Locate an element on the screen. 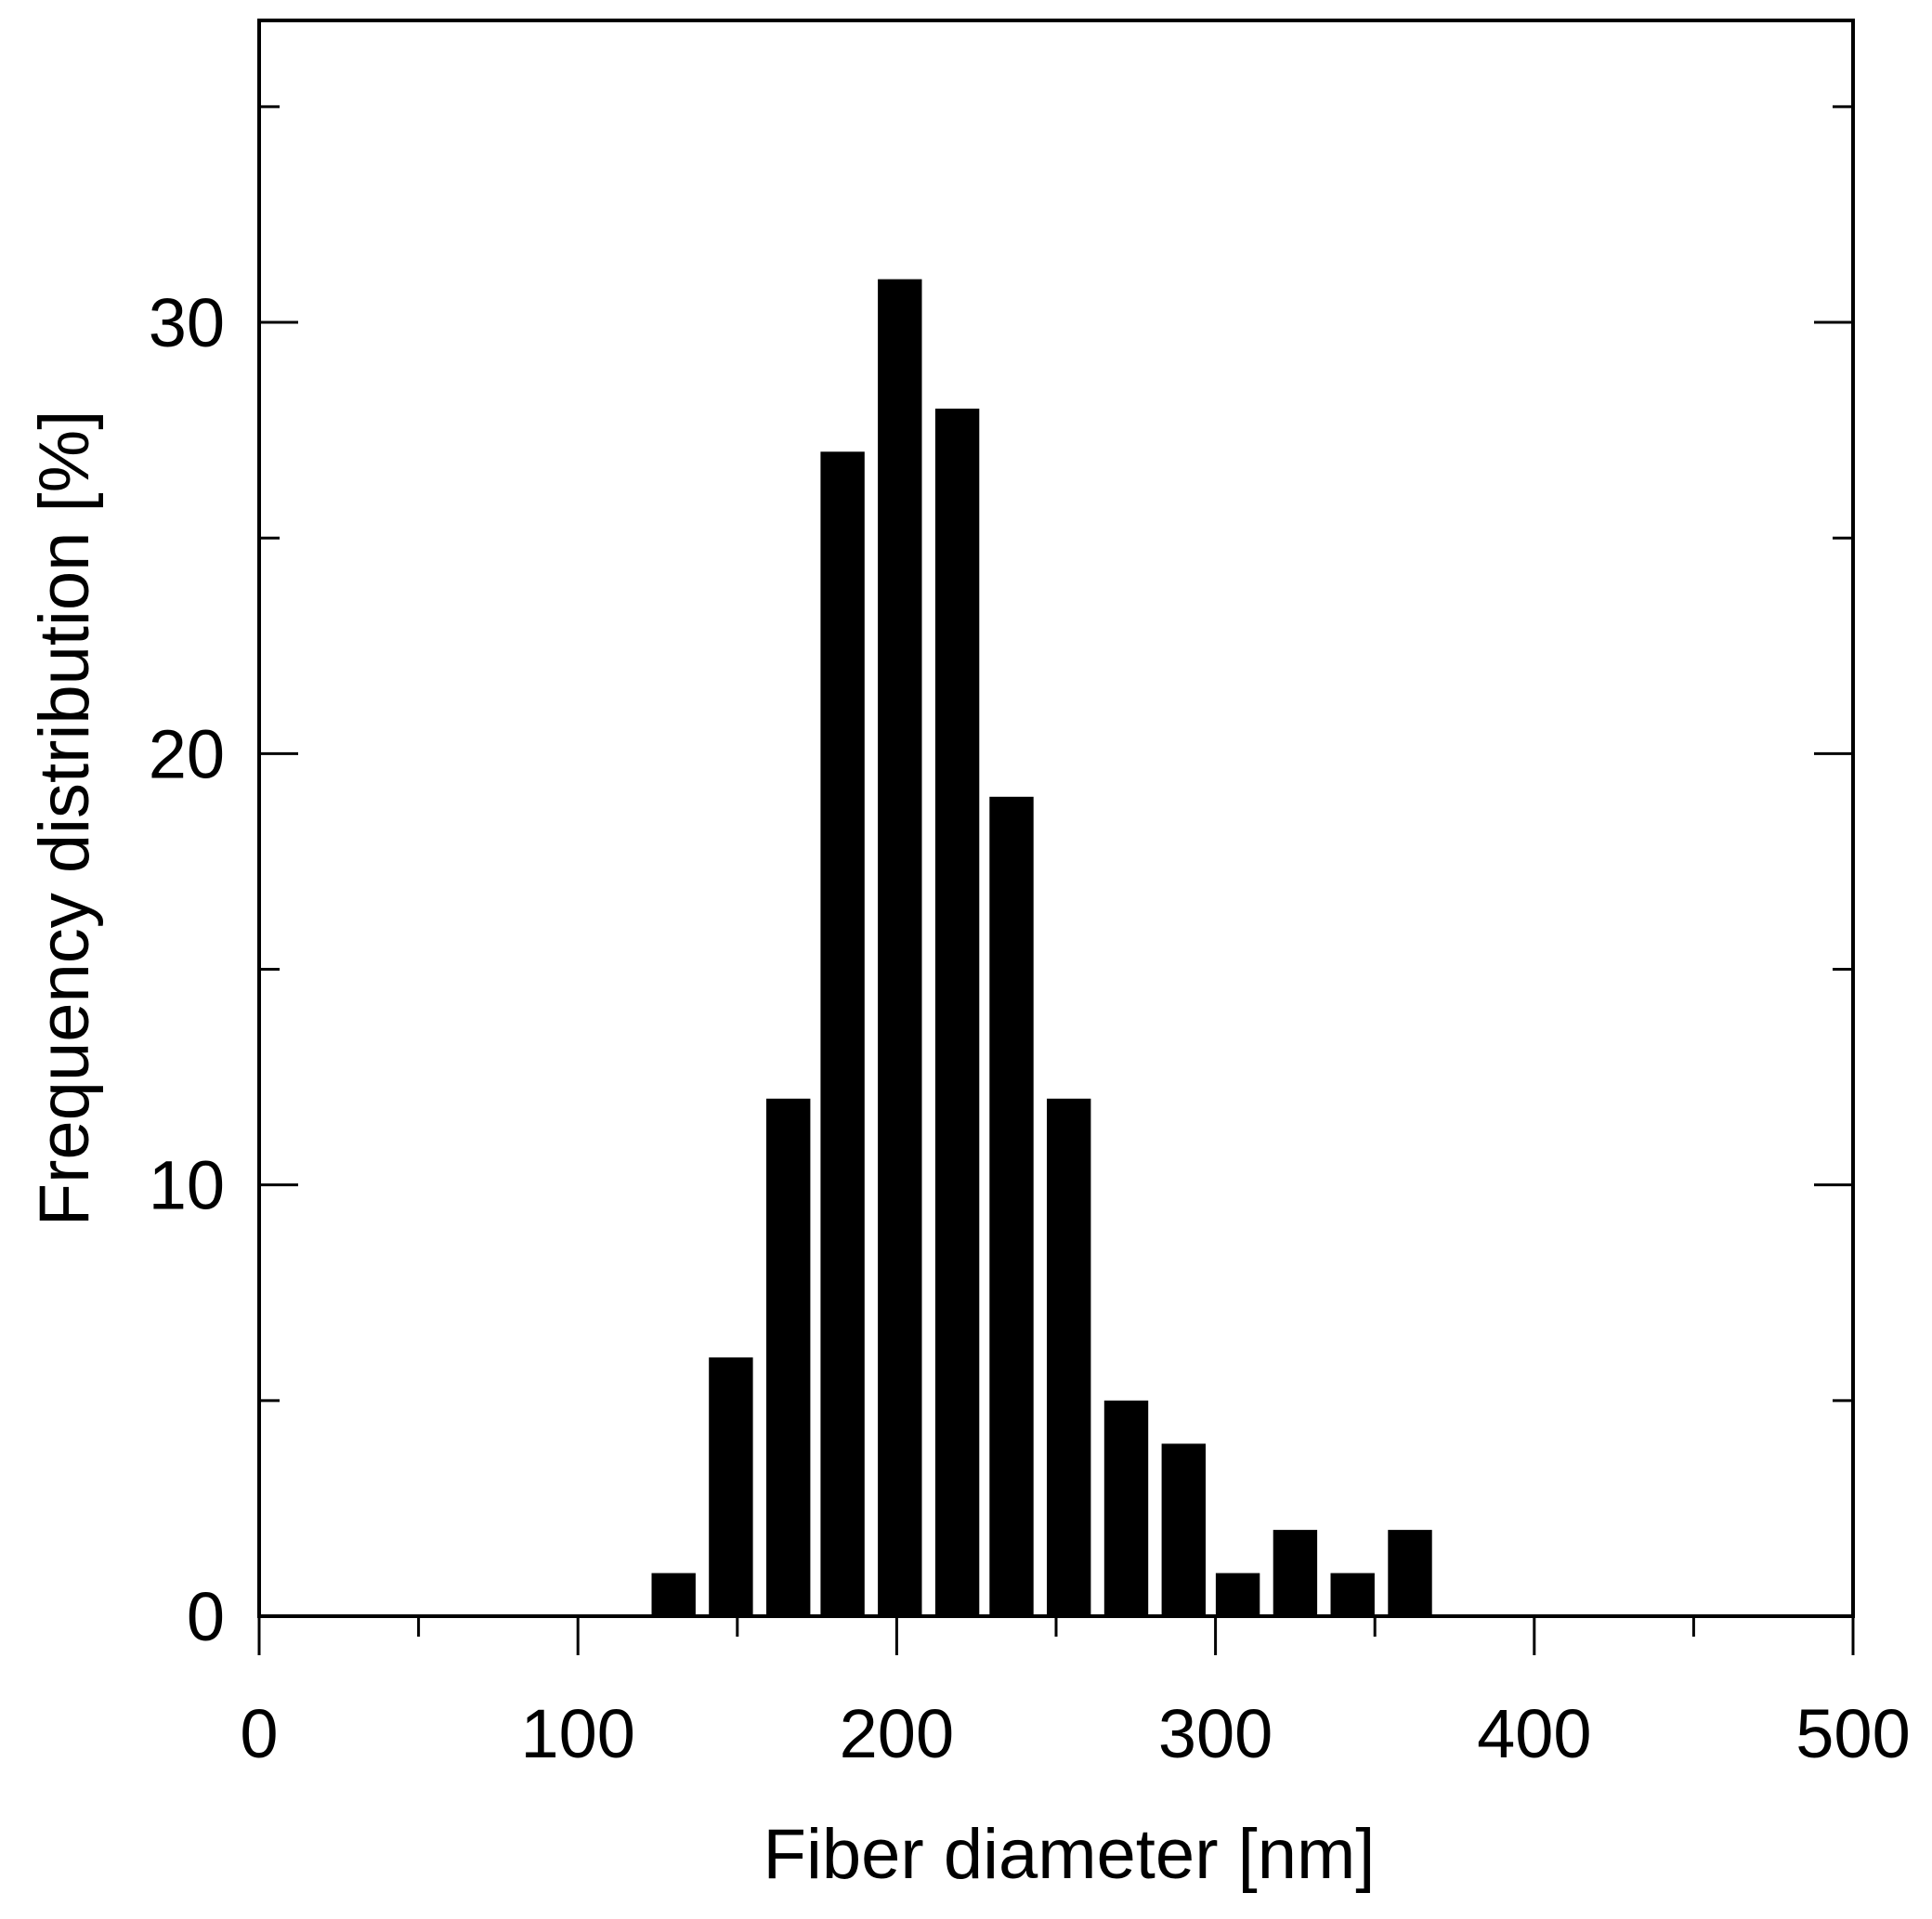 The width and height of the screenshot is (1932, 1919). y-tick-label-20: 20 is located at coordinates (187, 754).